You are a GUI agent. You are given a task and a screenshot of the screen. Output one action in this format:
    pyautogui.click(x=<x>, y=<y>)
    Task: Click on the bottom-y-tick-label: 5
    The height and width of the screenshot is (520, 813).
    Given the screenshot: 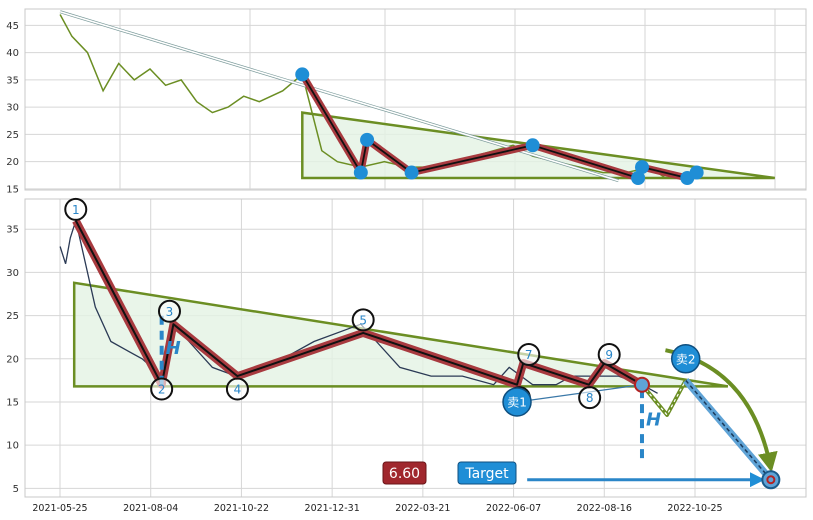 What is the action you would take?
    pyautogui.click(x=16, y=489)
    